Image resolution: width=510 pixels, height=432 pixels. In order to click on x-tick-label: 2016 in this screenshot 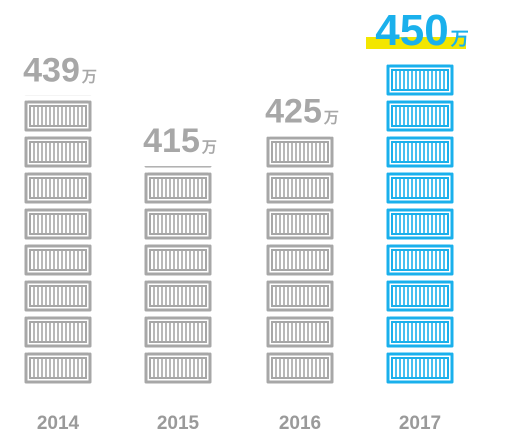, I will do `click(300, 422)`.